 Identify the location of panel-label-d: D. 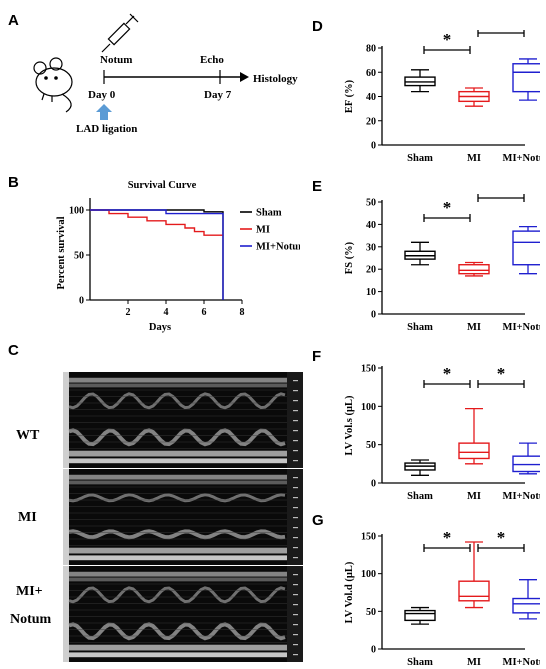
(317, 26).